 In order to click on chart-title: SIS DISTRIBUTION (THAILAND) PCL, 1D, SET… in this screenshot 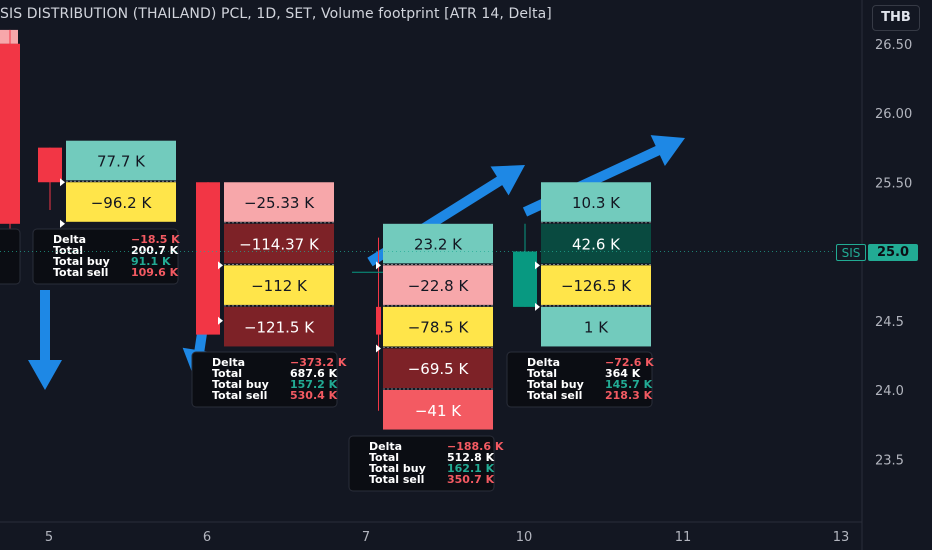, I will do `click(276, 14)`.